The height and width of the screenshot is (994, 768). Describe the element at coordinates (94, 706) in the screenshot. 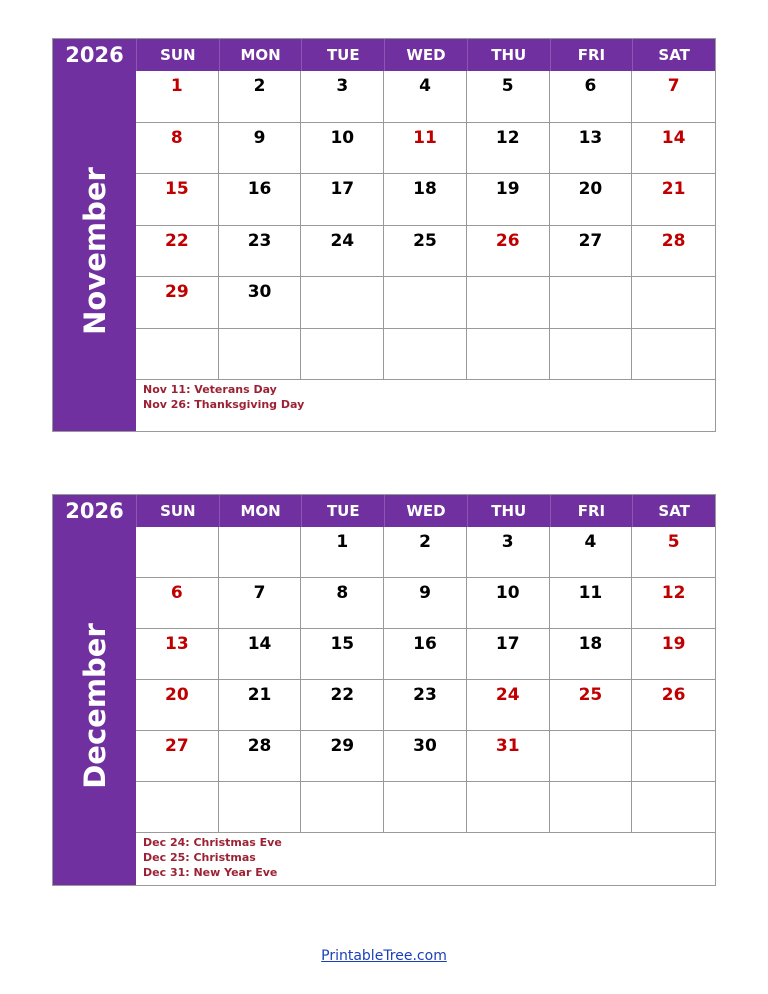

I see `month-label: December` at that location.